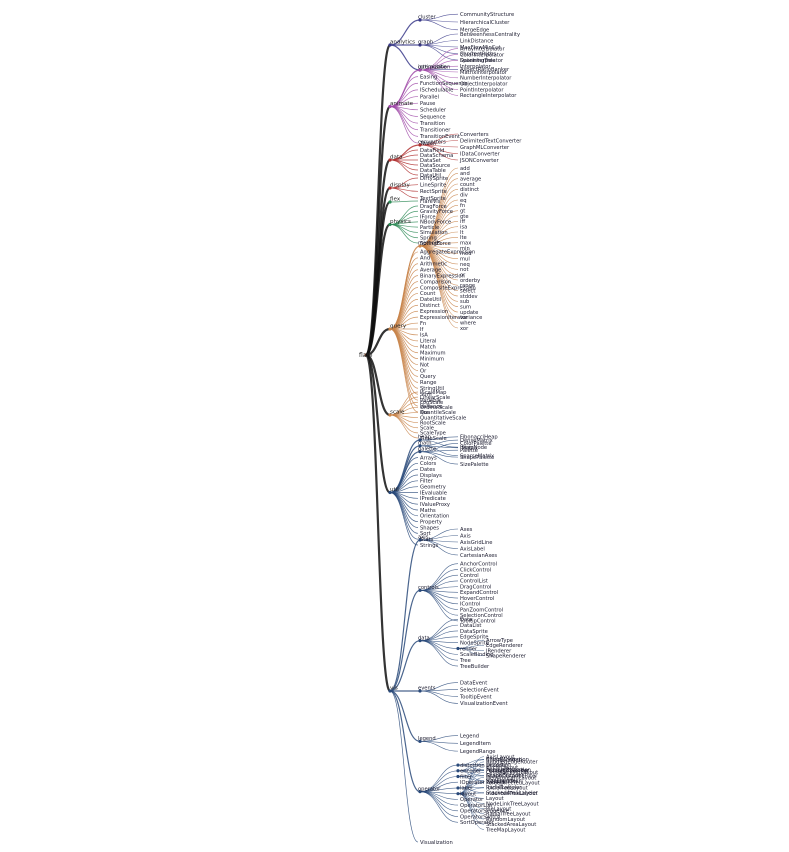  Describe the element at coordinates (429, 546) in the screenshot. I see `group-util-8-leaf-strings-15: Strings` at that location.